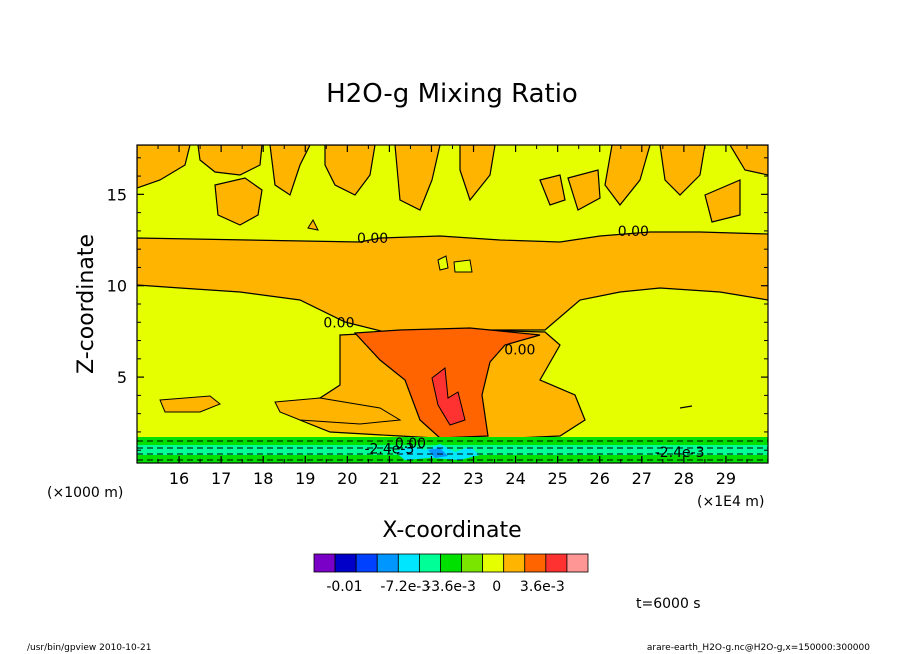 The image size is (904, 654). I want to click on colorbar-label: -0.01, so click(344, 587).